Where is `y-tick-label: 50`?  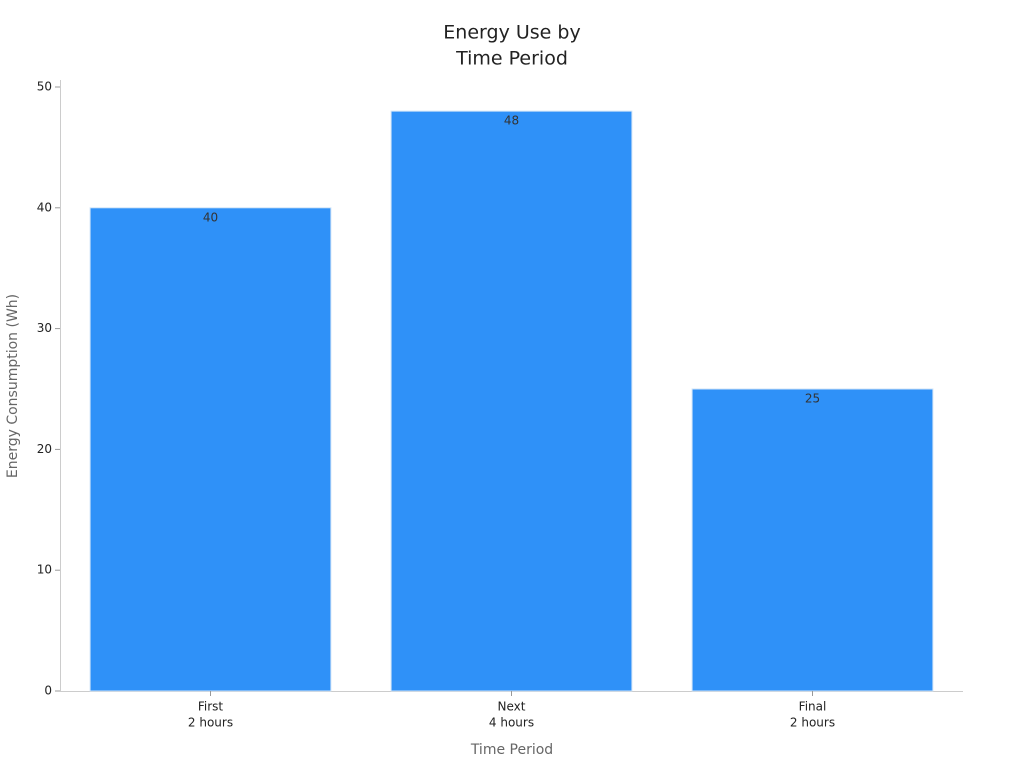
y-tick-label: 50 is located at coordinates (44, 87).